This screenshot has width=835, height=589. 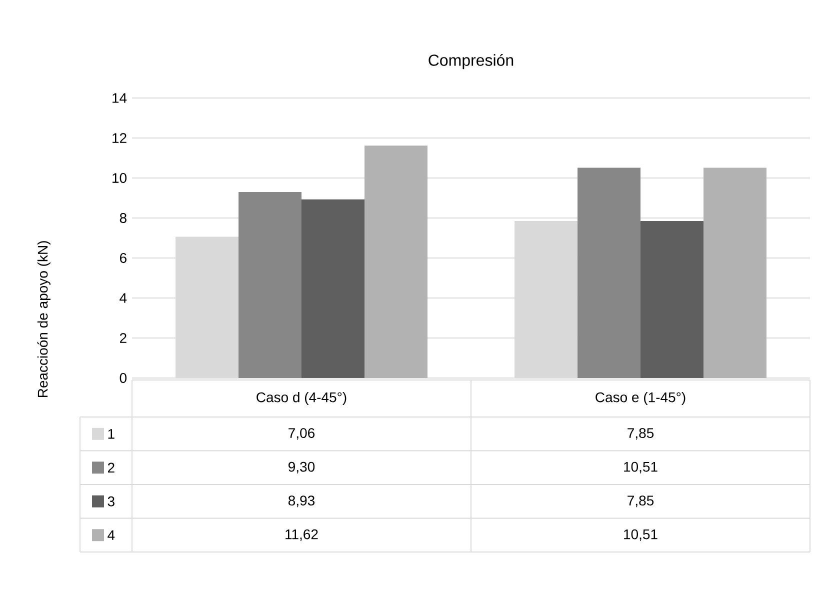 I want to click on data-label: 7,06, so click(x=301, y=434).